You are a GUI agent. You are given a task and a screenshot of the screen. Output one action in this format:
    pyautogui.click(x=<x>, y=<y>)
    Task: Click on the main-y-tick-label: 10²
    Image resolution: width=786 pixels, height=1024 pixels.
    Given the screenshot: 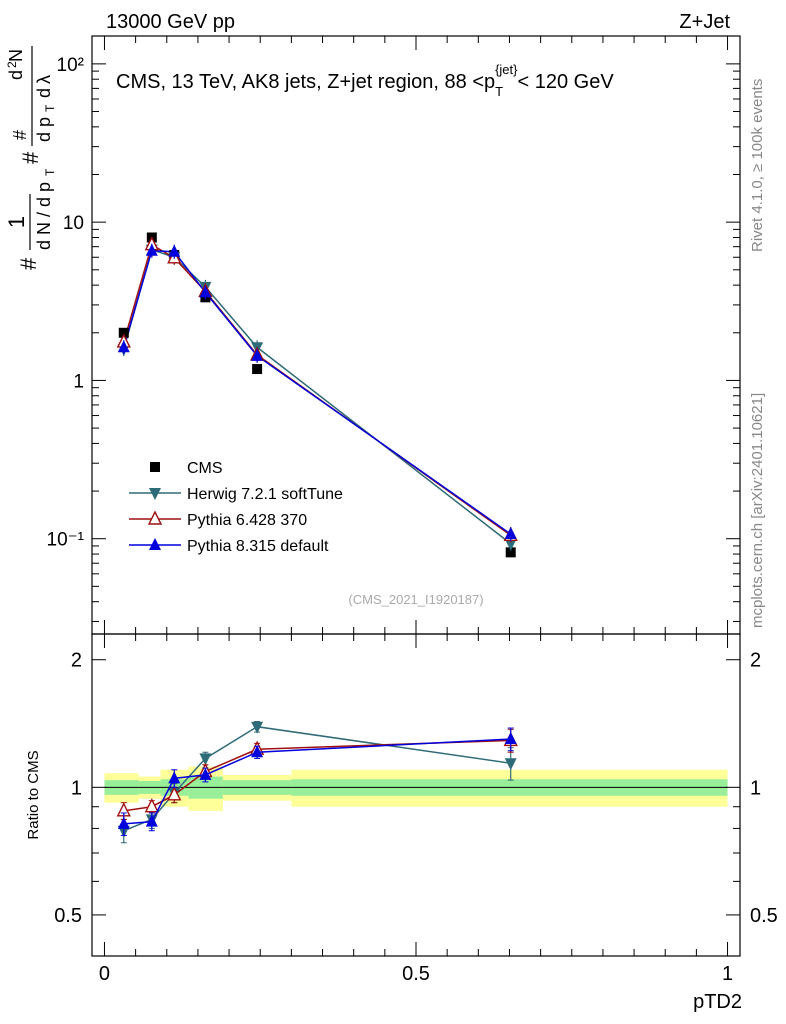 What is the action you would take?
    pyautogui.click(x=70, y=65)
    